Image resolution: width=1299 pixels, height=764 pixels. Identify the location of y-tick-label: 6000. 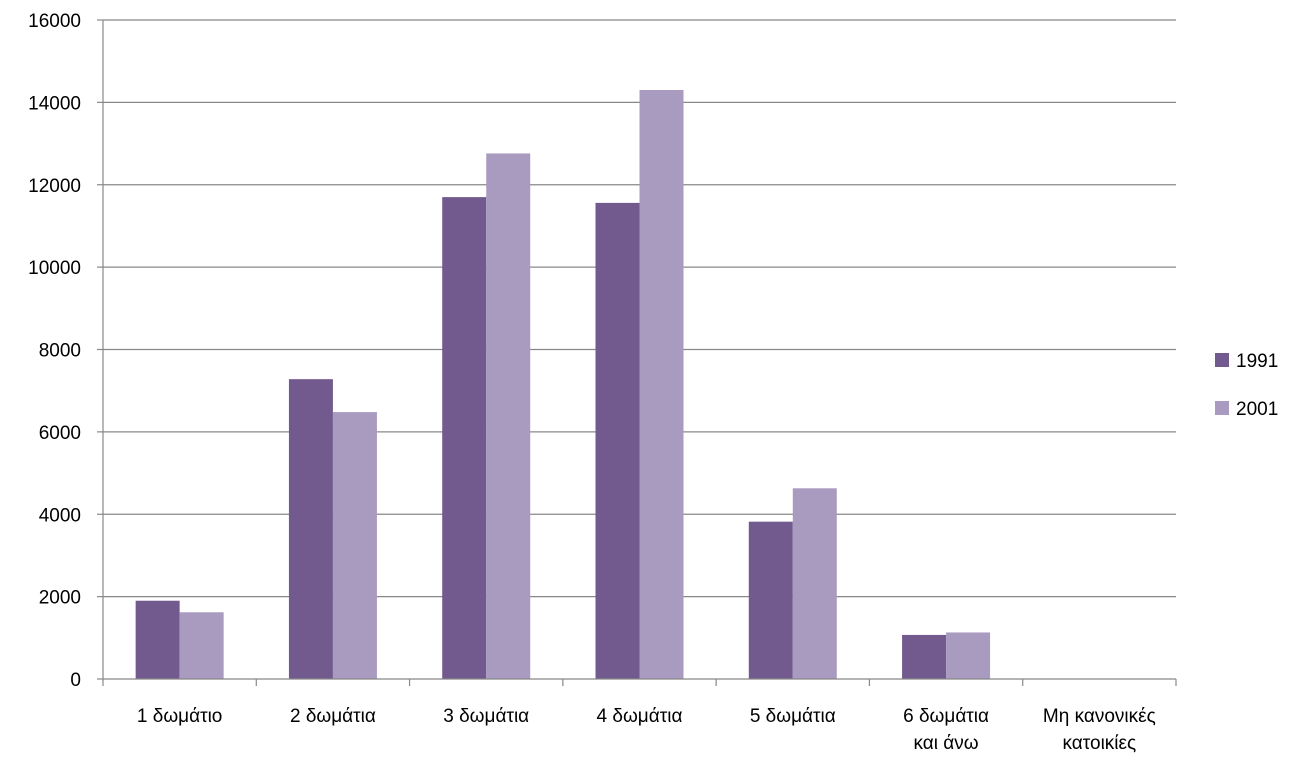
(60, 433).